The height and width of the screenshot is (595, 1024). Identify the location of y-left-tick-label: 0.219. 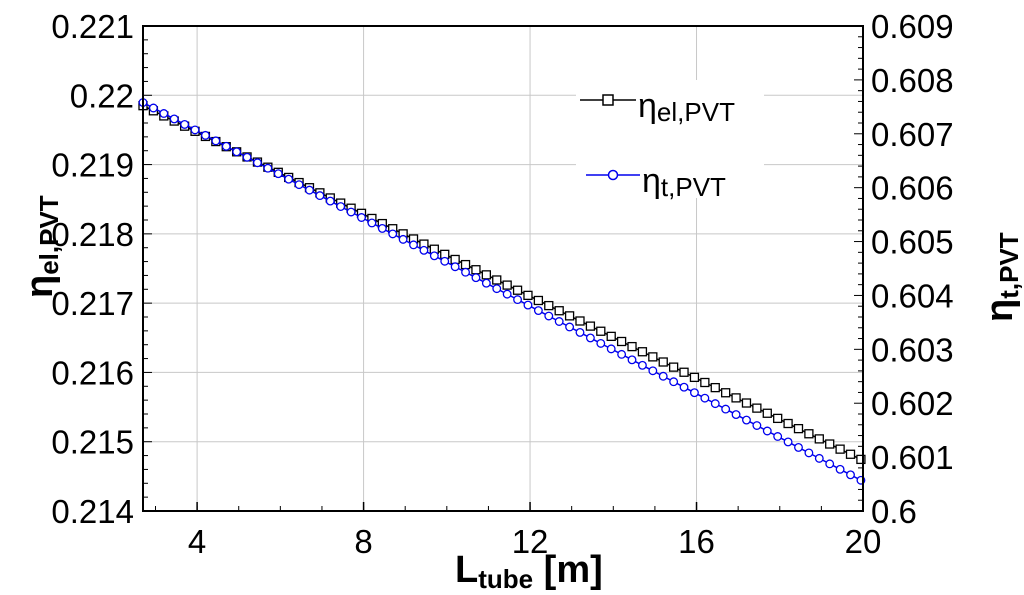
(92, 165).